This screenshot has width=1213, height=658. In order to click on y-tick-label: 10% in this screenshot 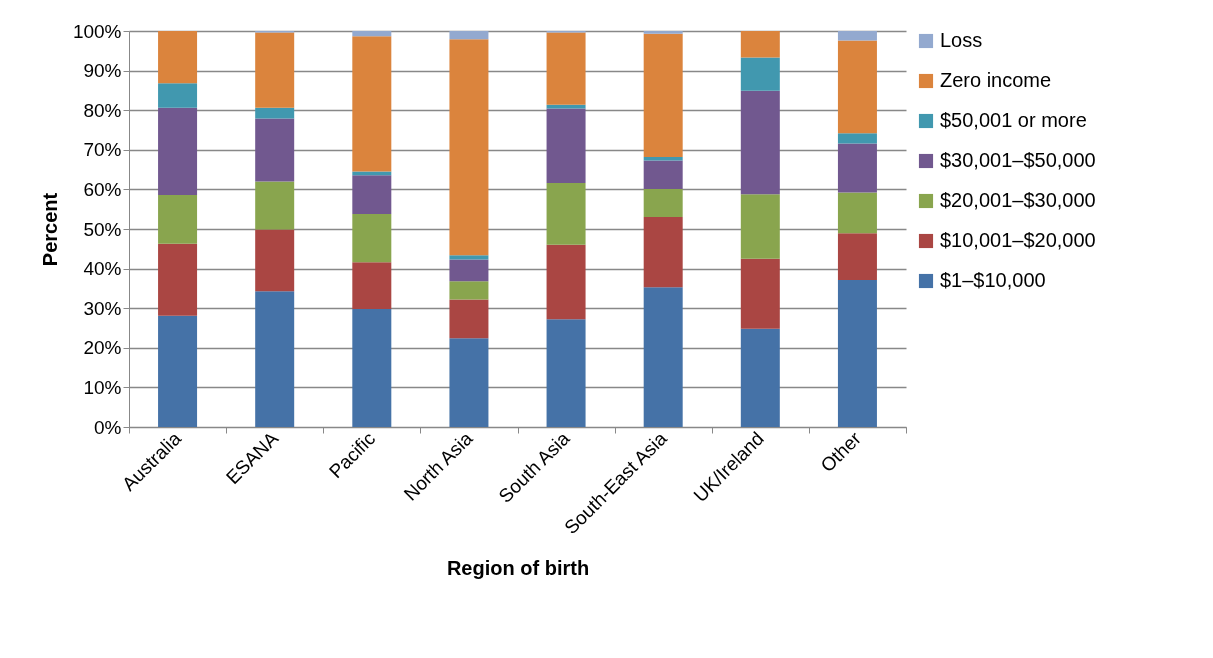, I will do `click(102, 387)`.